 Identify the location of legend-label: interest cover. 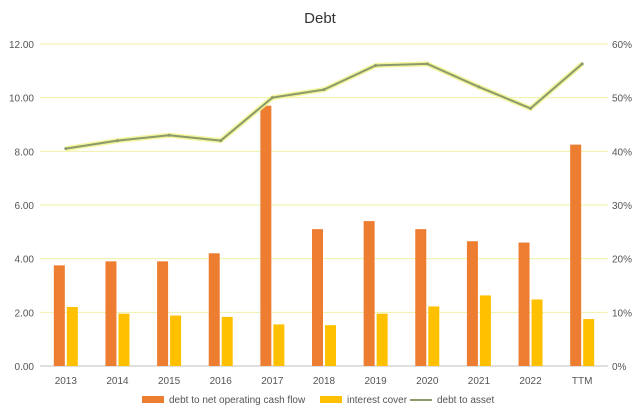
(377, 400).